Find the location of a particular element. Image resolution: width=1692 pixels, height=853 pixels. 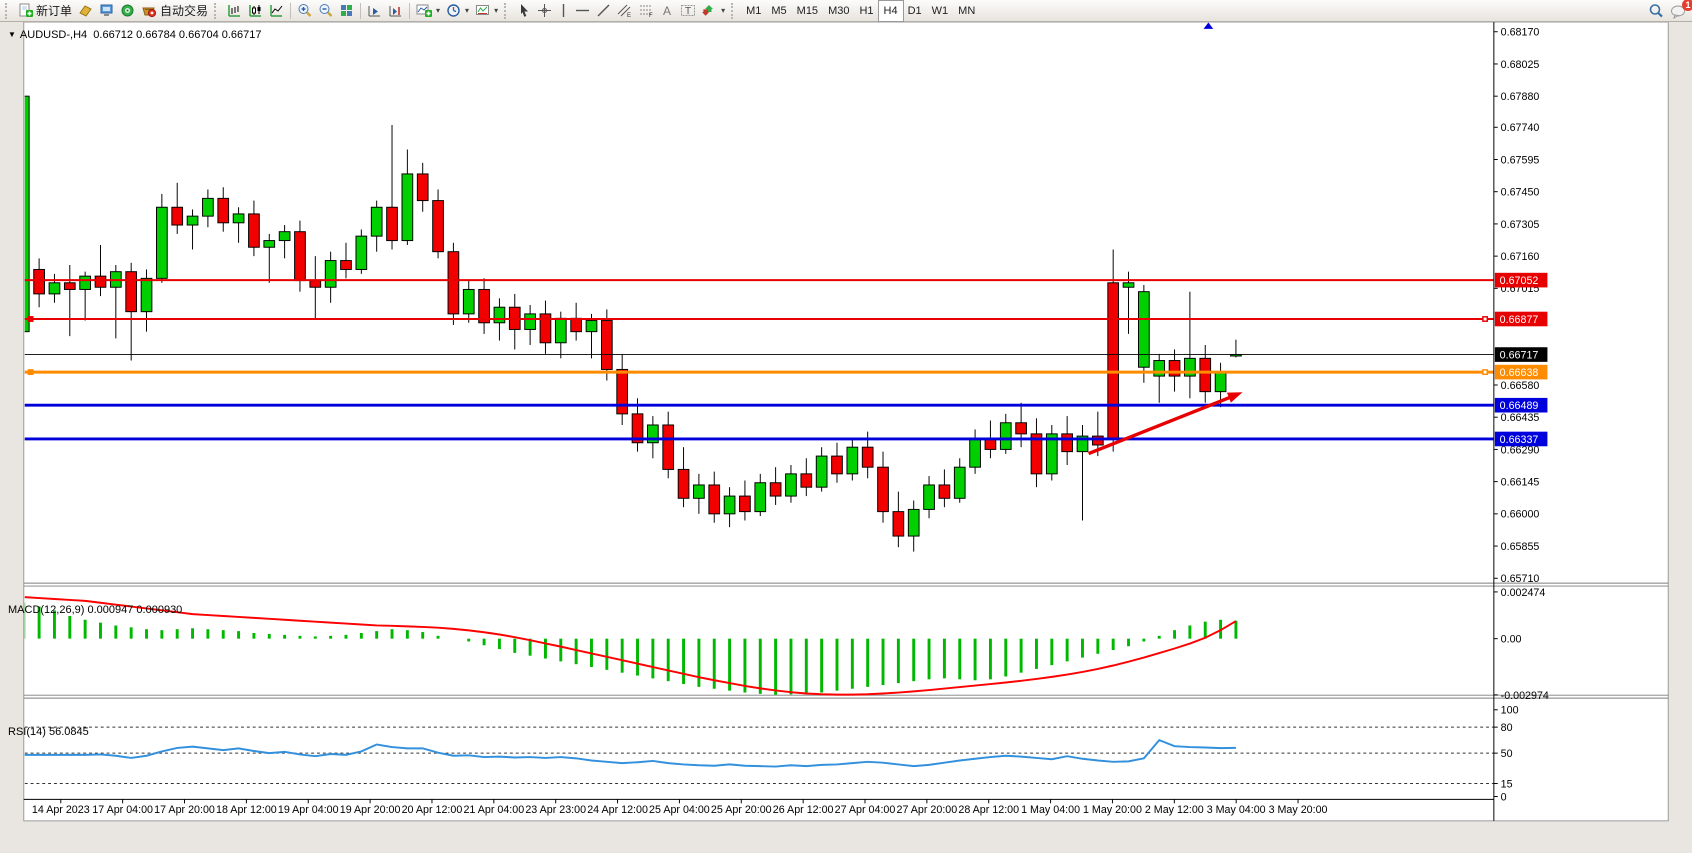

arrows-caret-icon: ▾ is located at coordinates (723, 10).